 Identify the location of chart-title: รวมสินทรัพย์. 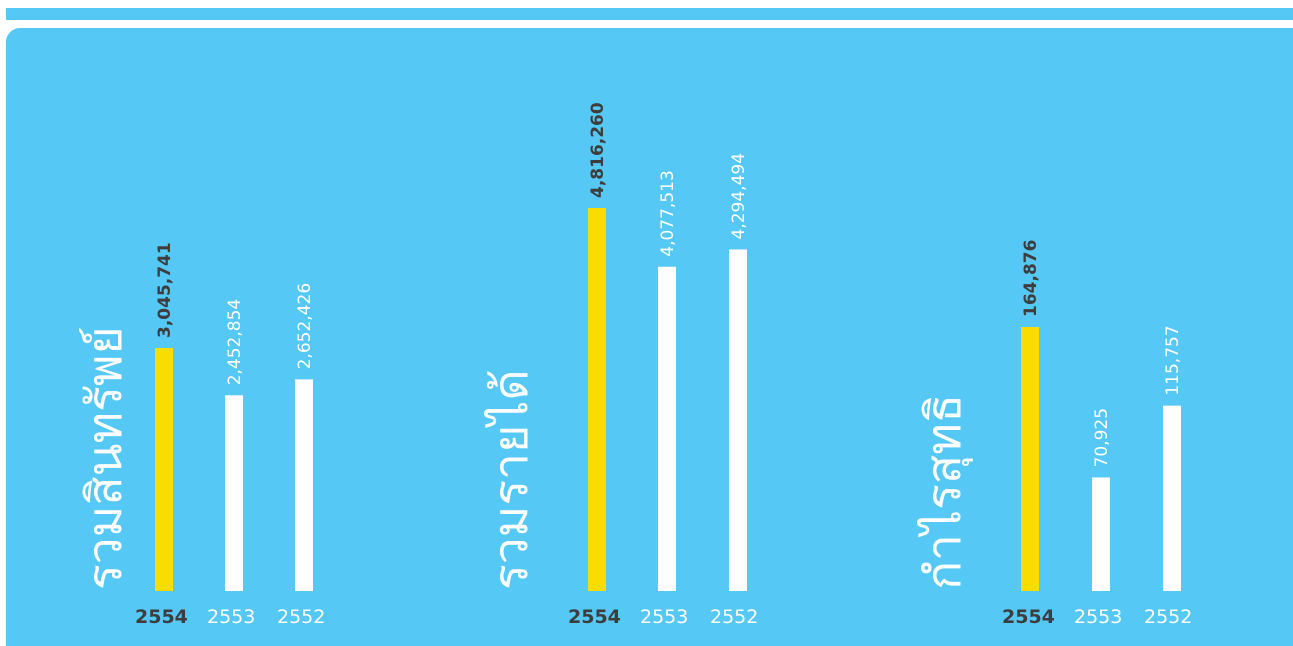
(105, 458).